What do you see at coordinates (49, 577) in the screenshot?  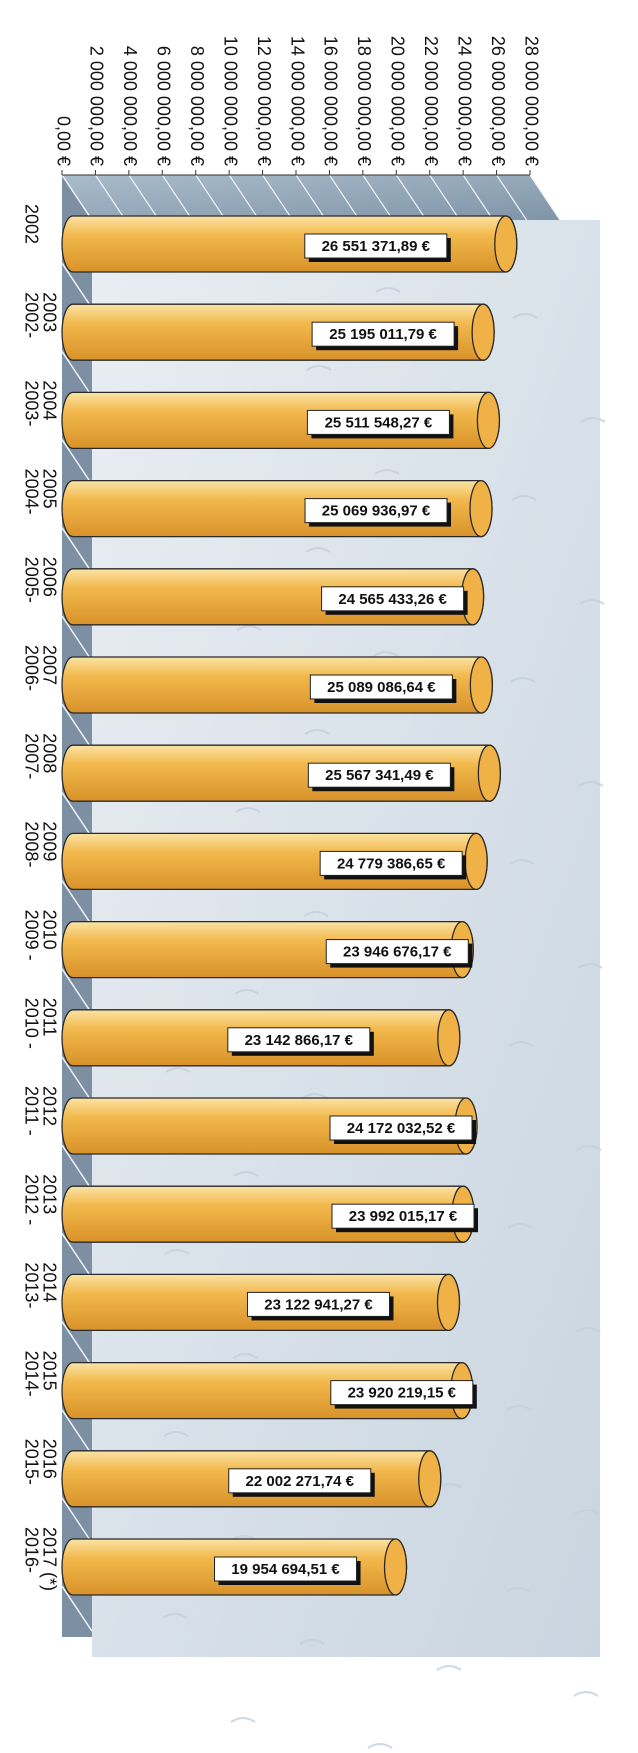 I see `category-label-line: 2006` at bounding box center [49, 577].